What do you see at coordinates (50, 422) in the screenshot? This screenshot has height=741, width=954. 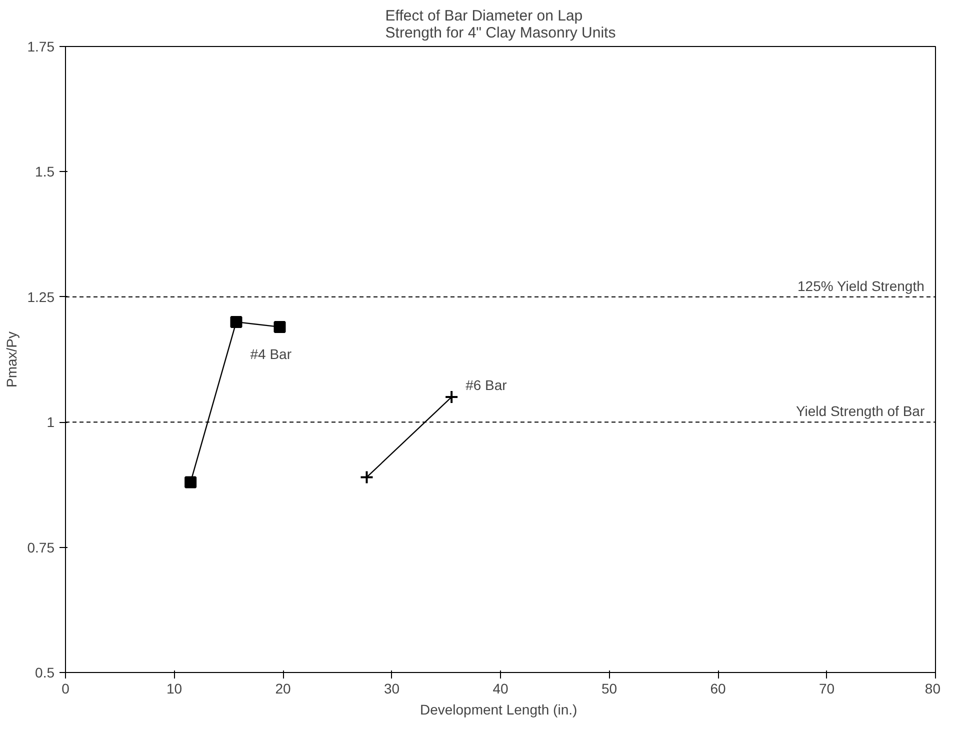 I see `y-tick-label: 1` at bounding box center [50, 422].